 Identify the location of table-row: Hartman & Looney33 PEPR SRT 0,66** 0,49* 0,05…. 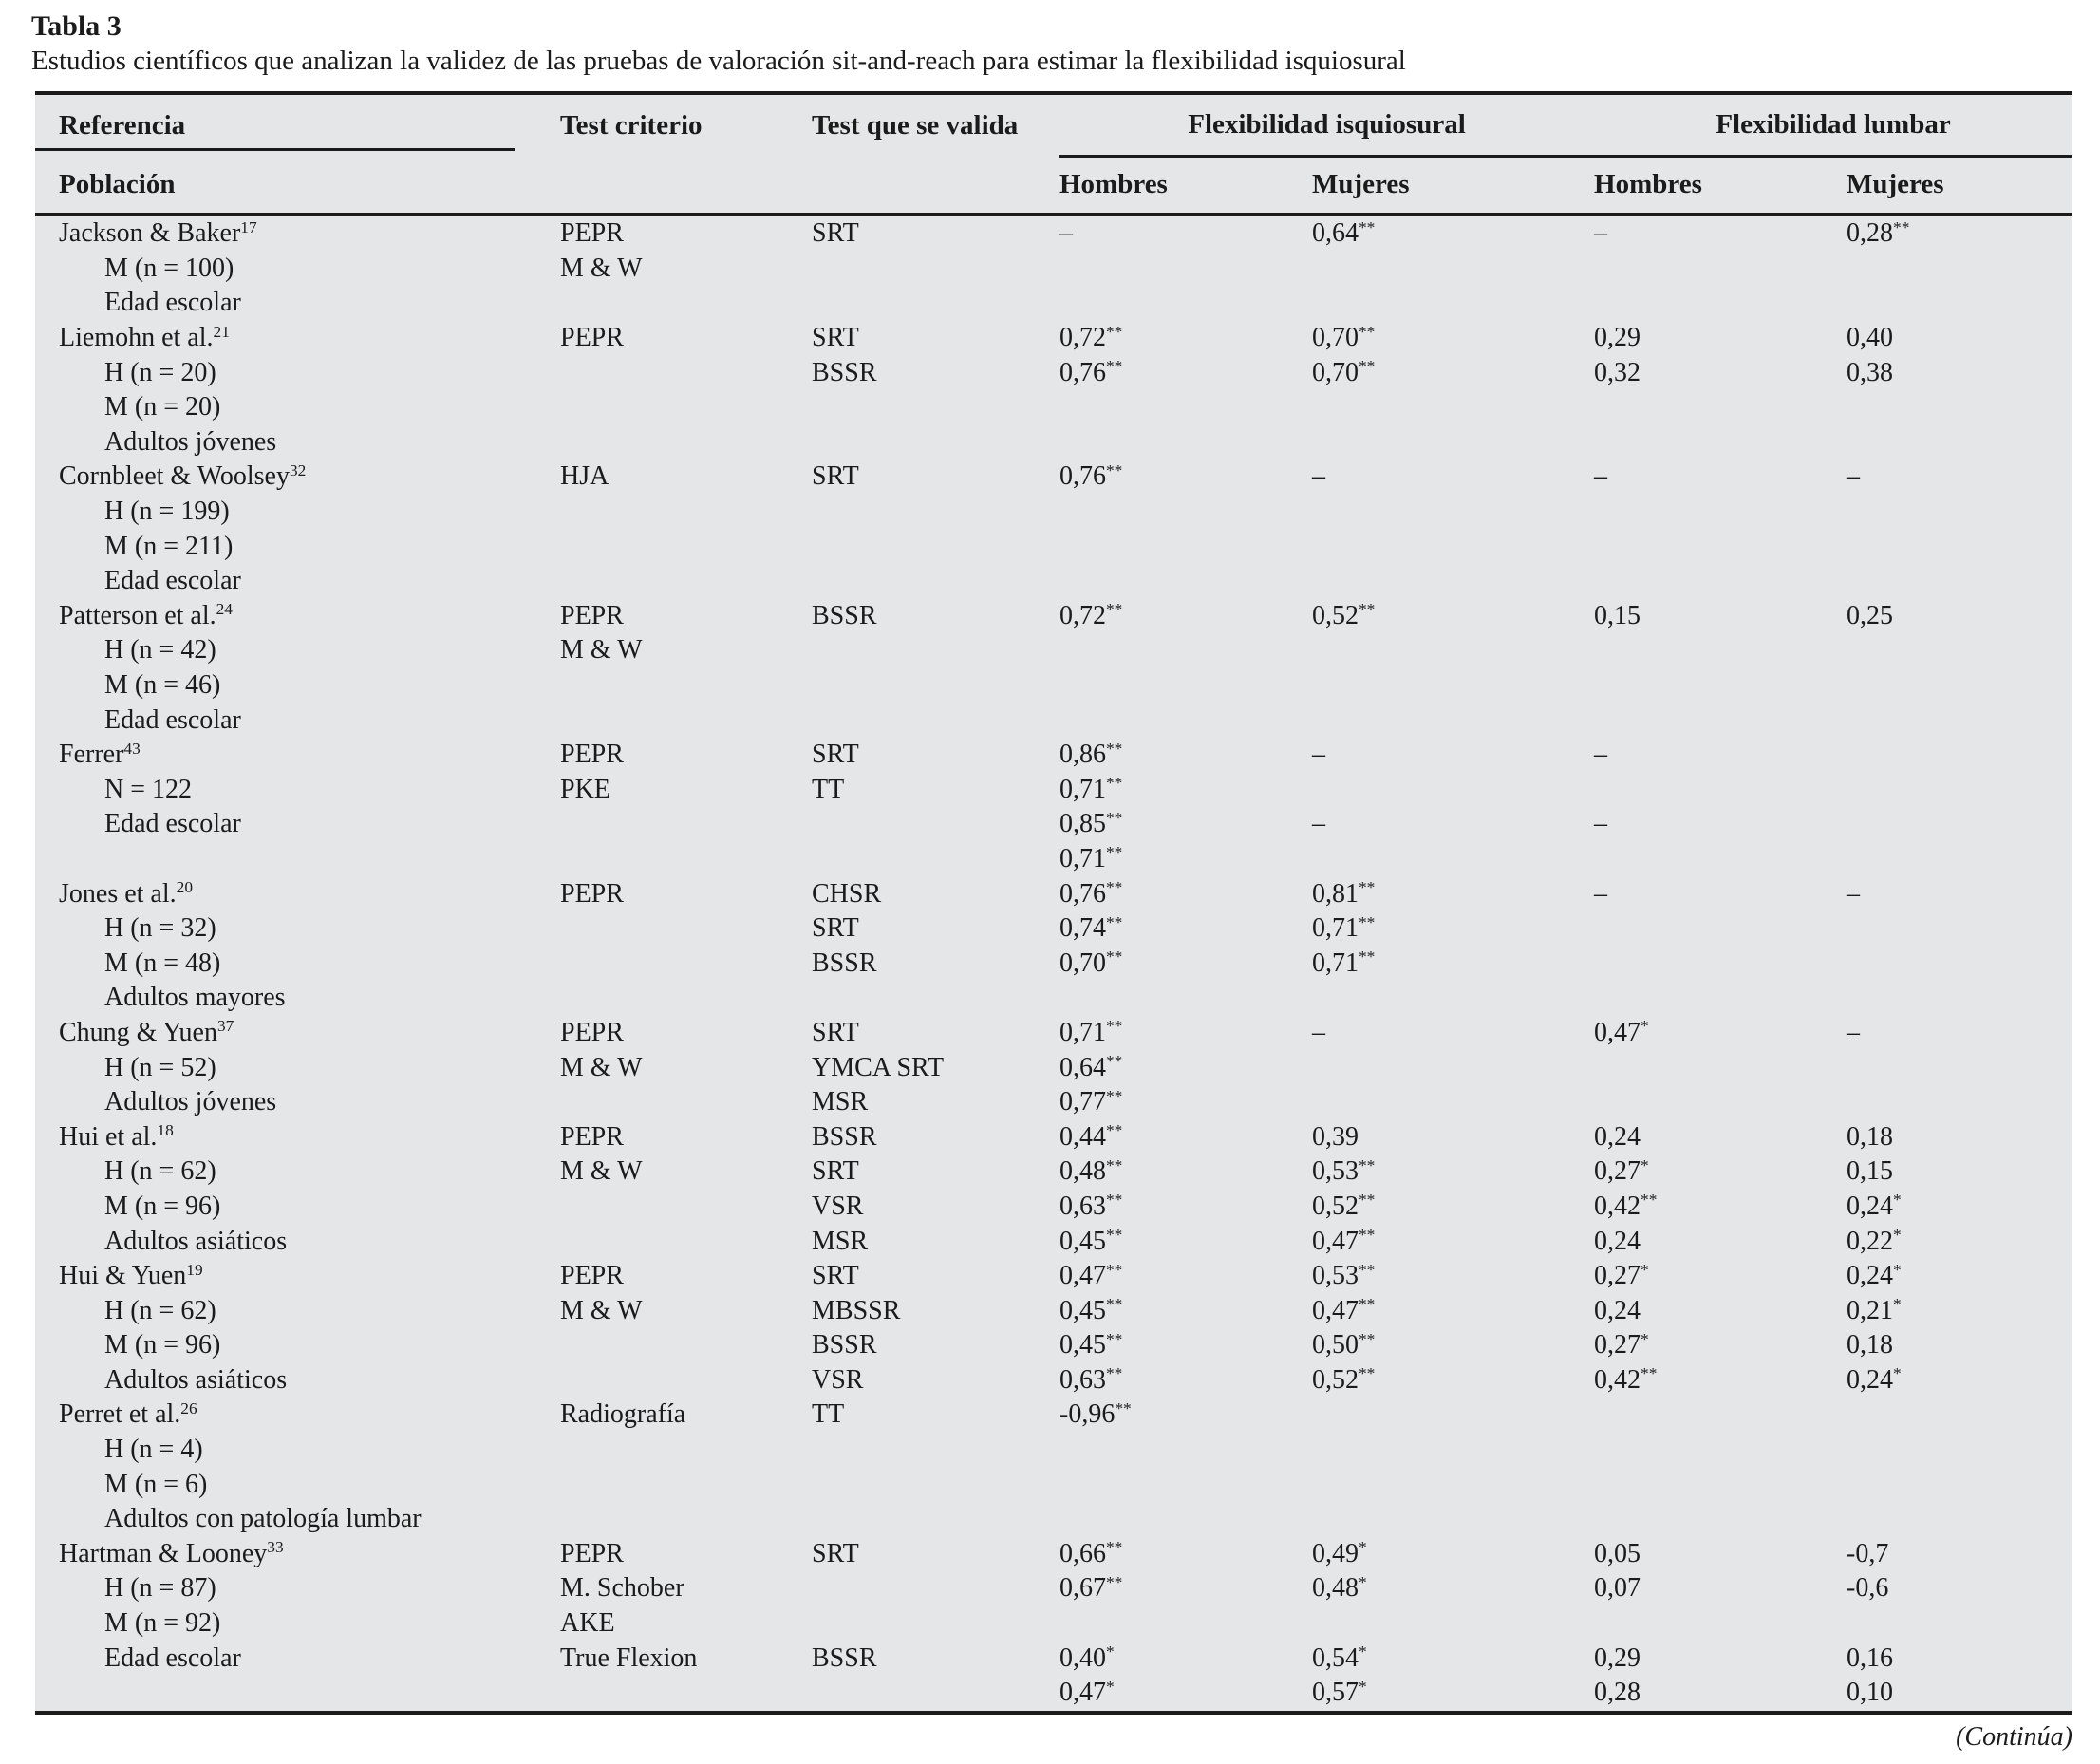
(1053, 1555).